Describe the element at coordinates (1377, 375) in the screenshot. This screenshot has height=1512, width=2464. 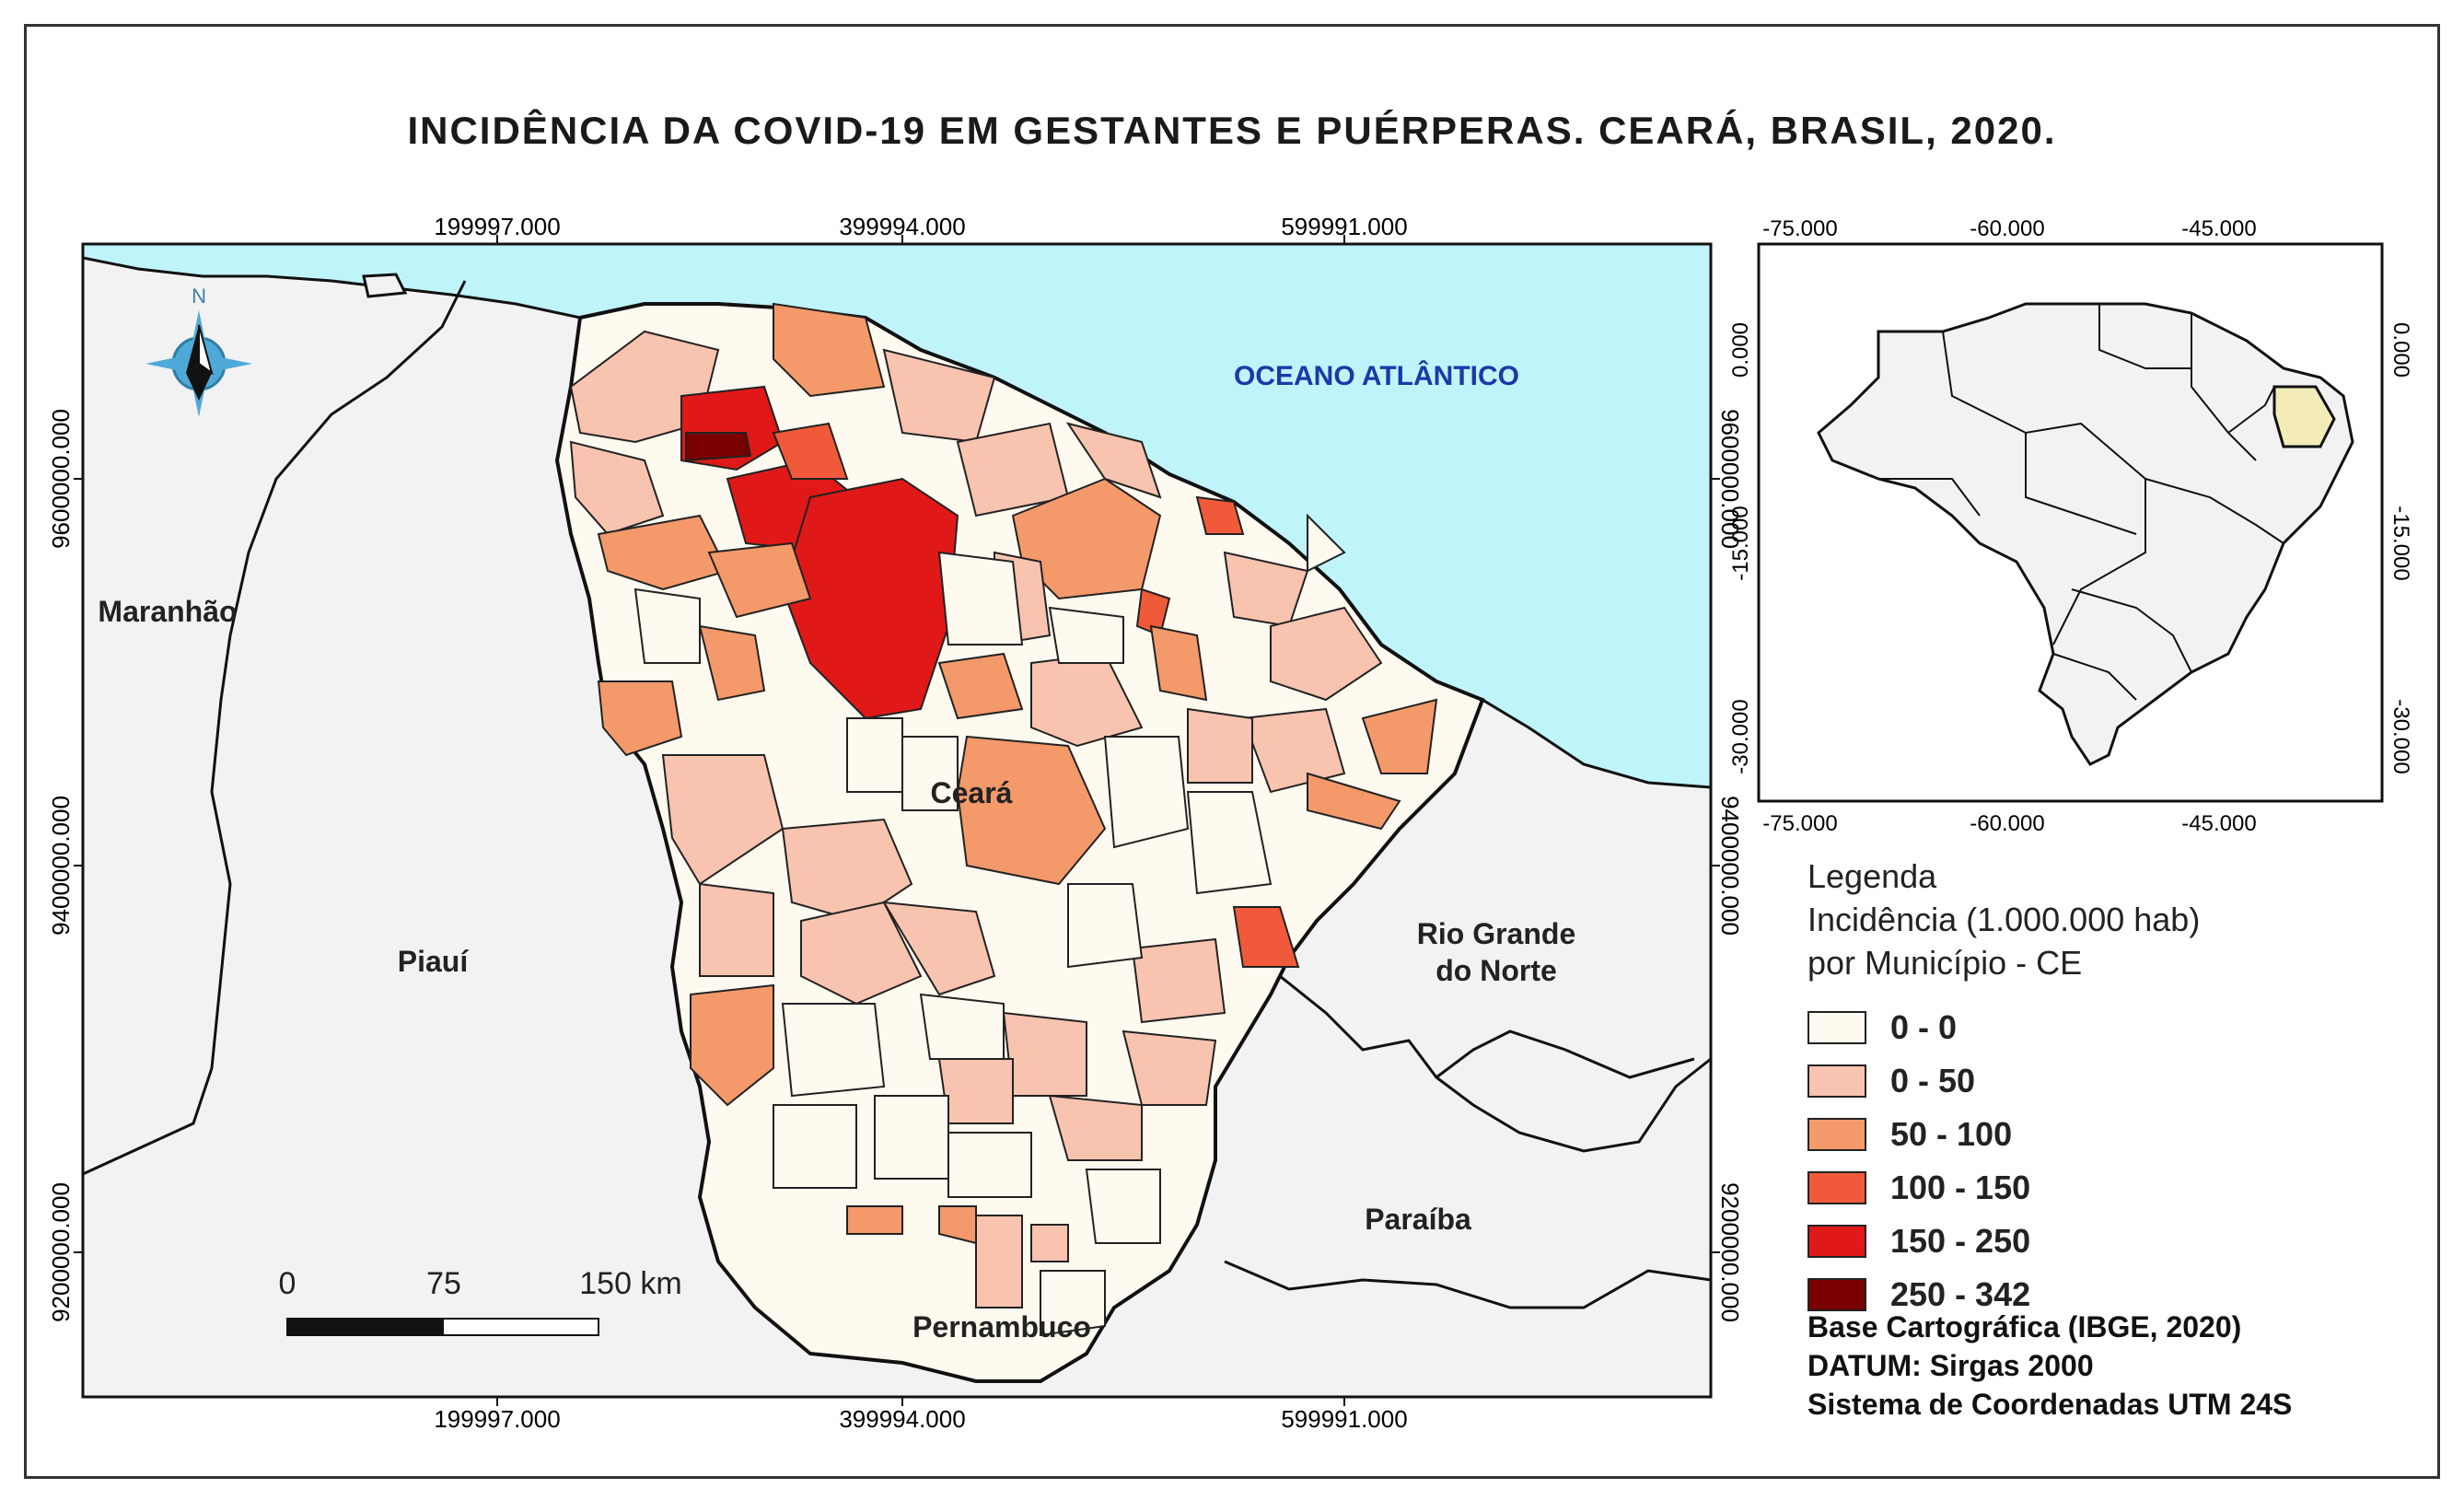
I see `ocean-label: OCEANO ATLÂNTICO` at that location.